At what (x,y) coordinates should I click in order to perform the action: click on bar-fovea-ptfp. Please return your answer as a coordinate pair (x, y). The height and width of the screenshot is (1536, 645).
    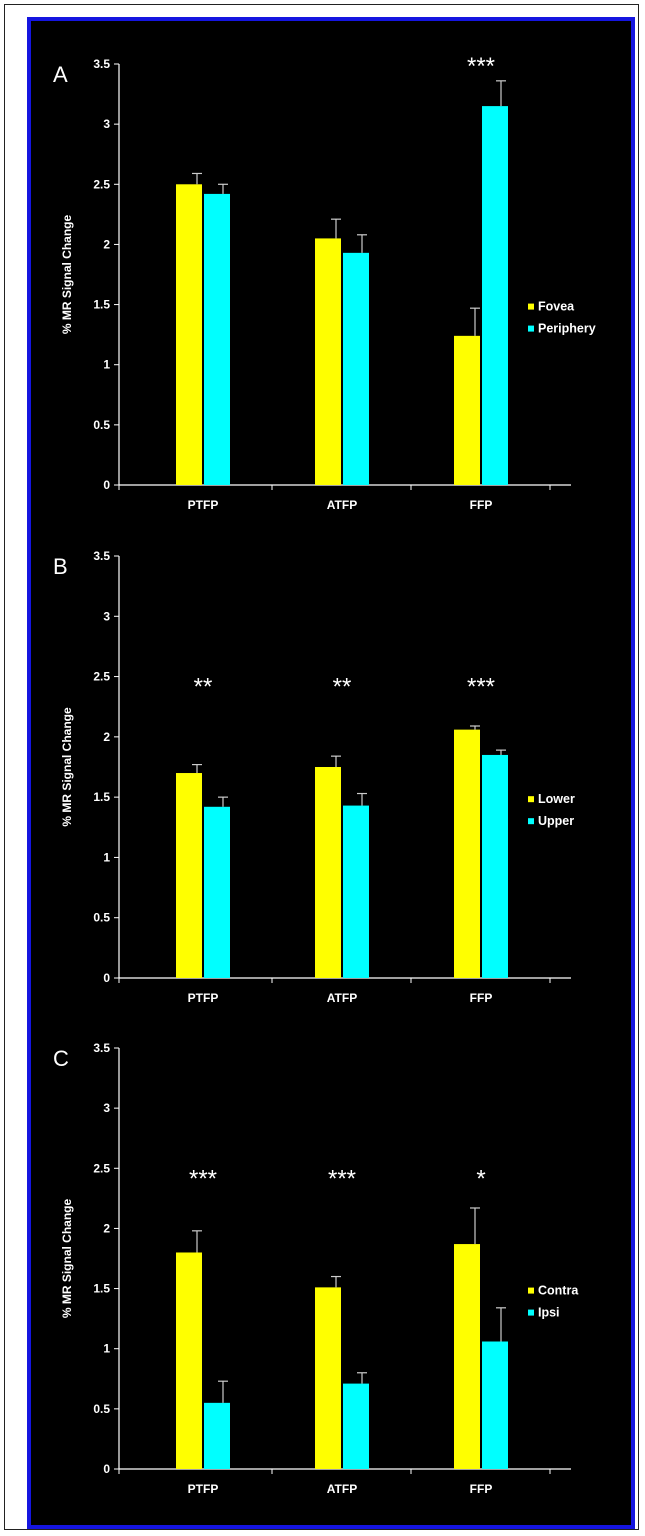
    Looking at the image, I should click on (189, 335).